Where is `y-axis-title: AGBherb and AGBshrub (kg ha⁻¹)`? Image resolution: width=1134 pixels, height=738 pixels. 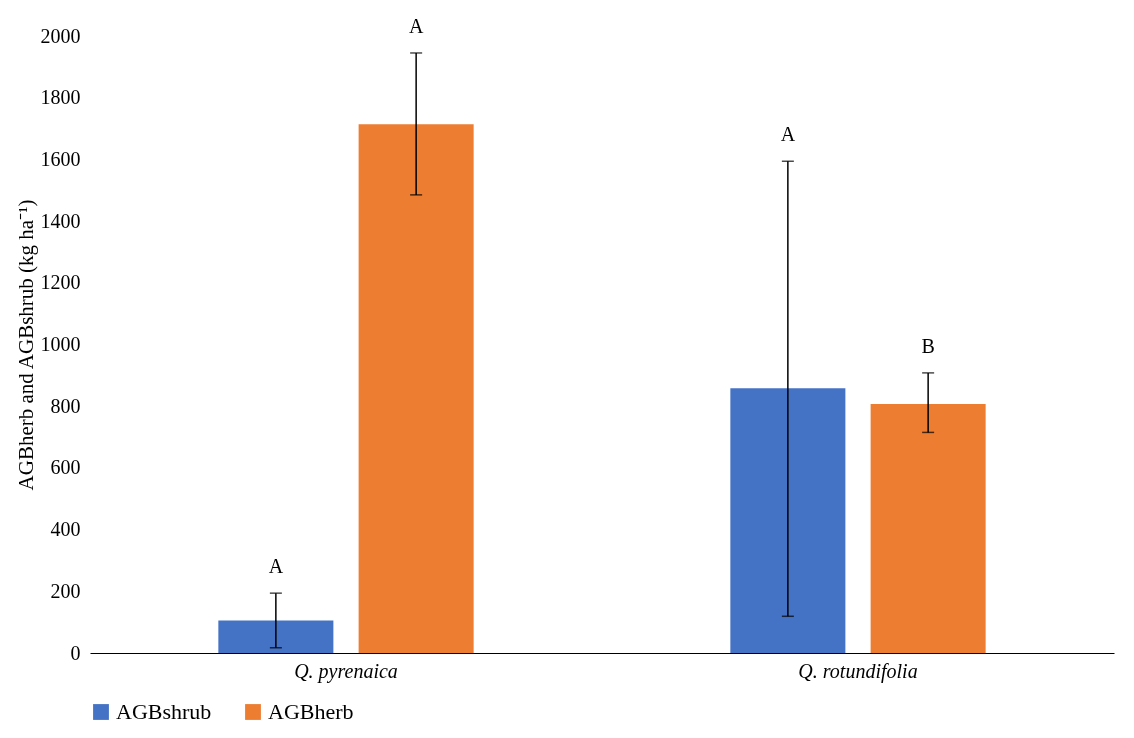
y-axis-title: AGBherb and AGBshrub (kg ha⁻¹) is located at coordinates (25, 345).